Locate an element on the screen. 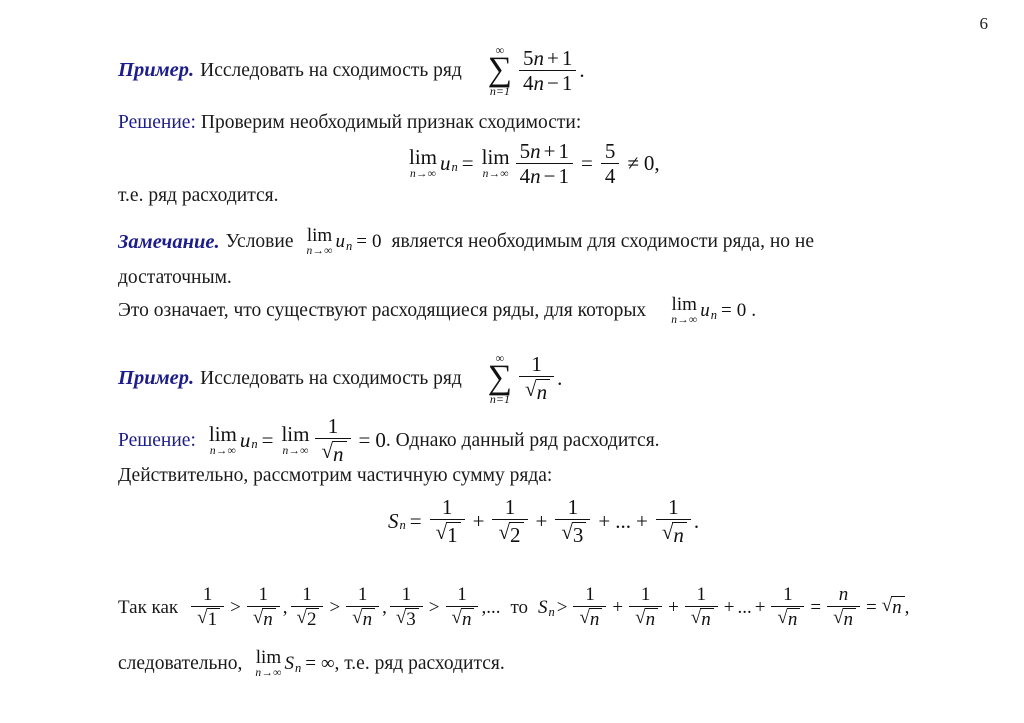 Image resolution: width=1024 pixels, height=723 pixels. fraction-1-sqrt3: 1 √ 3 is located at coordinates (573, 521).